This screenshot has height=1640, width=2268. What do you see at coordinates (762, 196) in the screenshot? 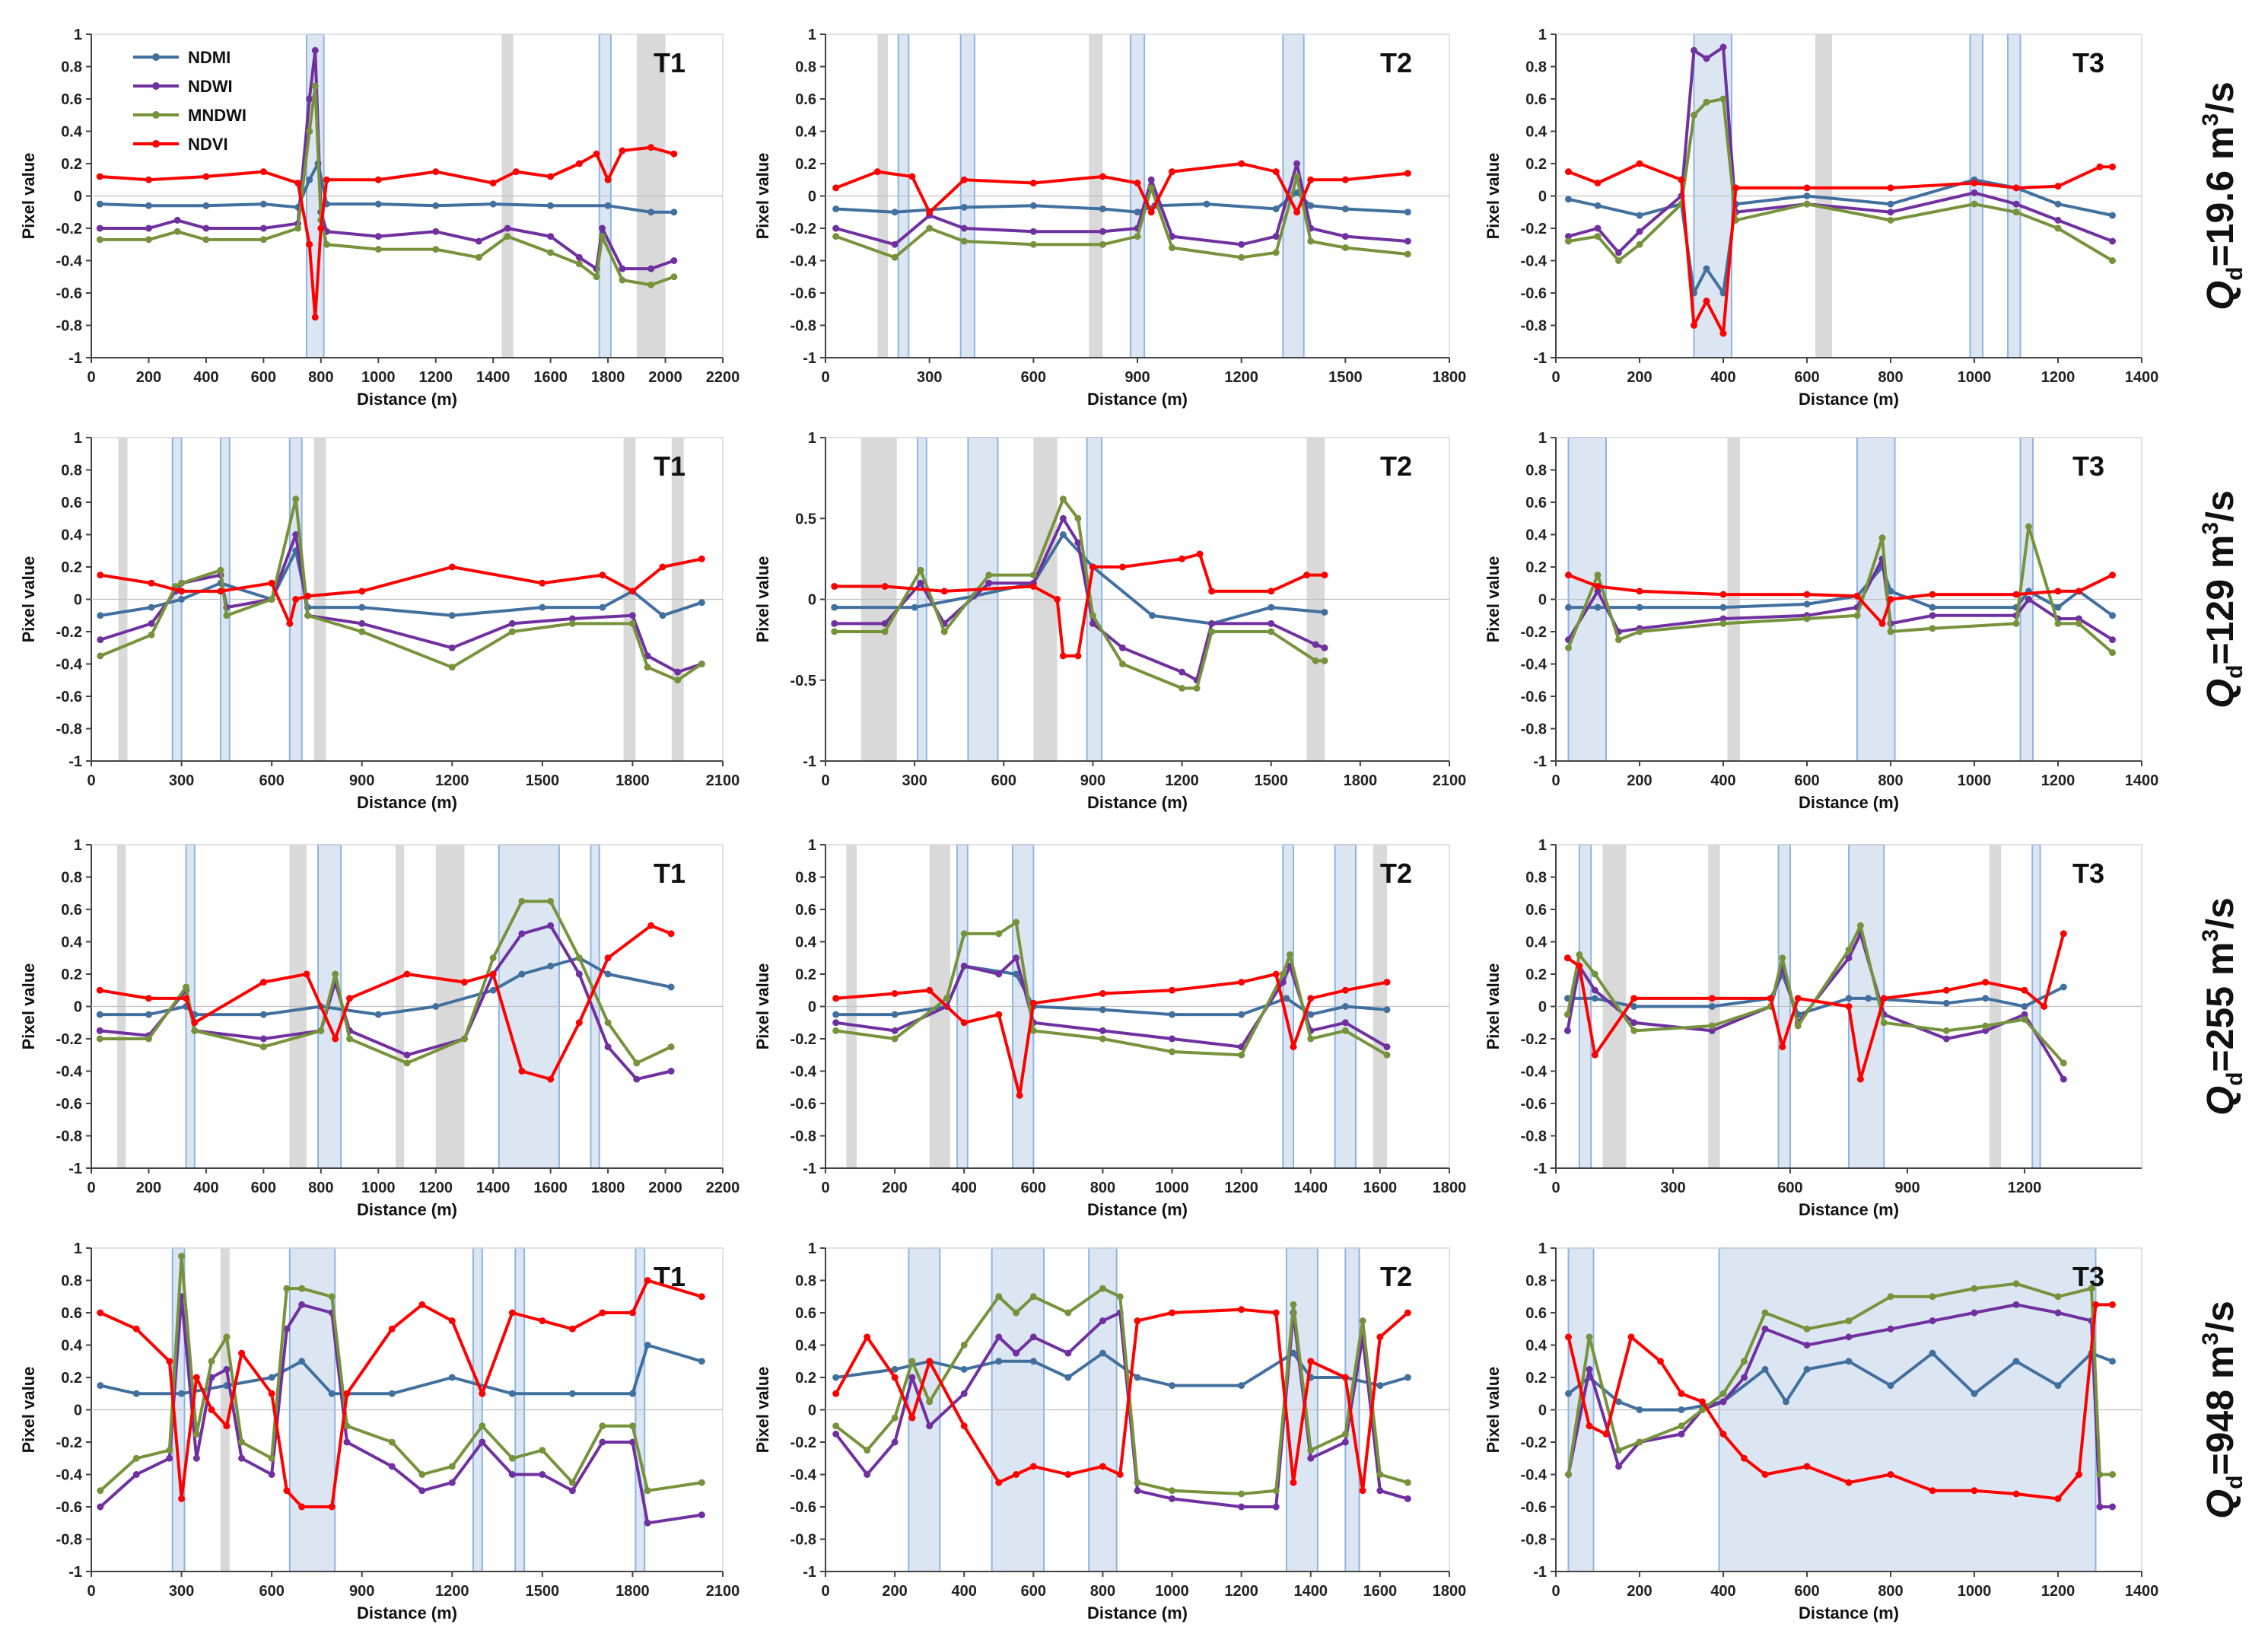
I see `y-axis-label: Pixel value` at bounding box center [762, 196].